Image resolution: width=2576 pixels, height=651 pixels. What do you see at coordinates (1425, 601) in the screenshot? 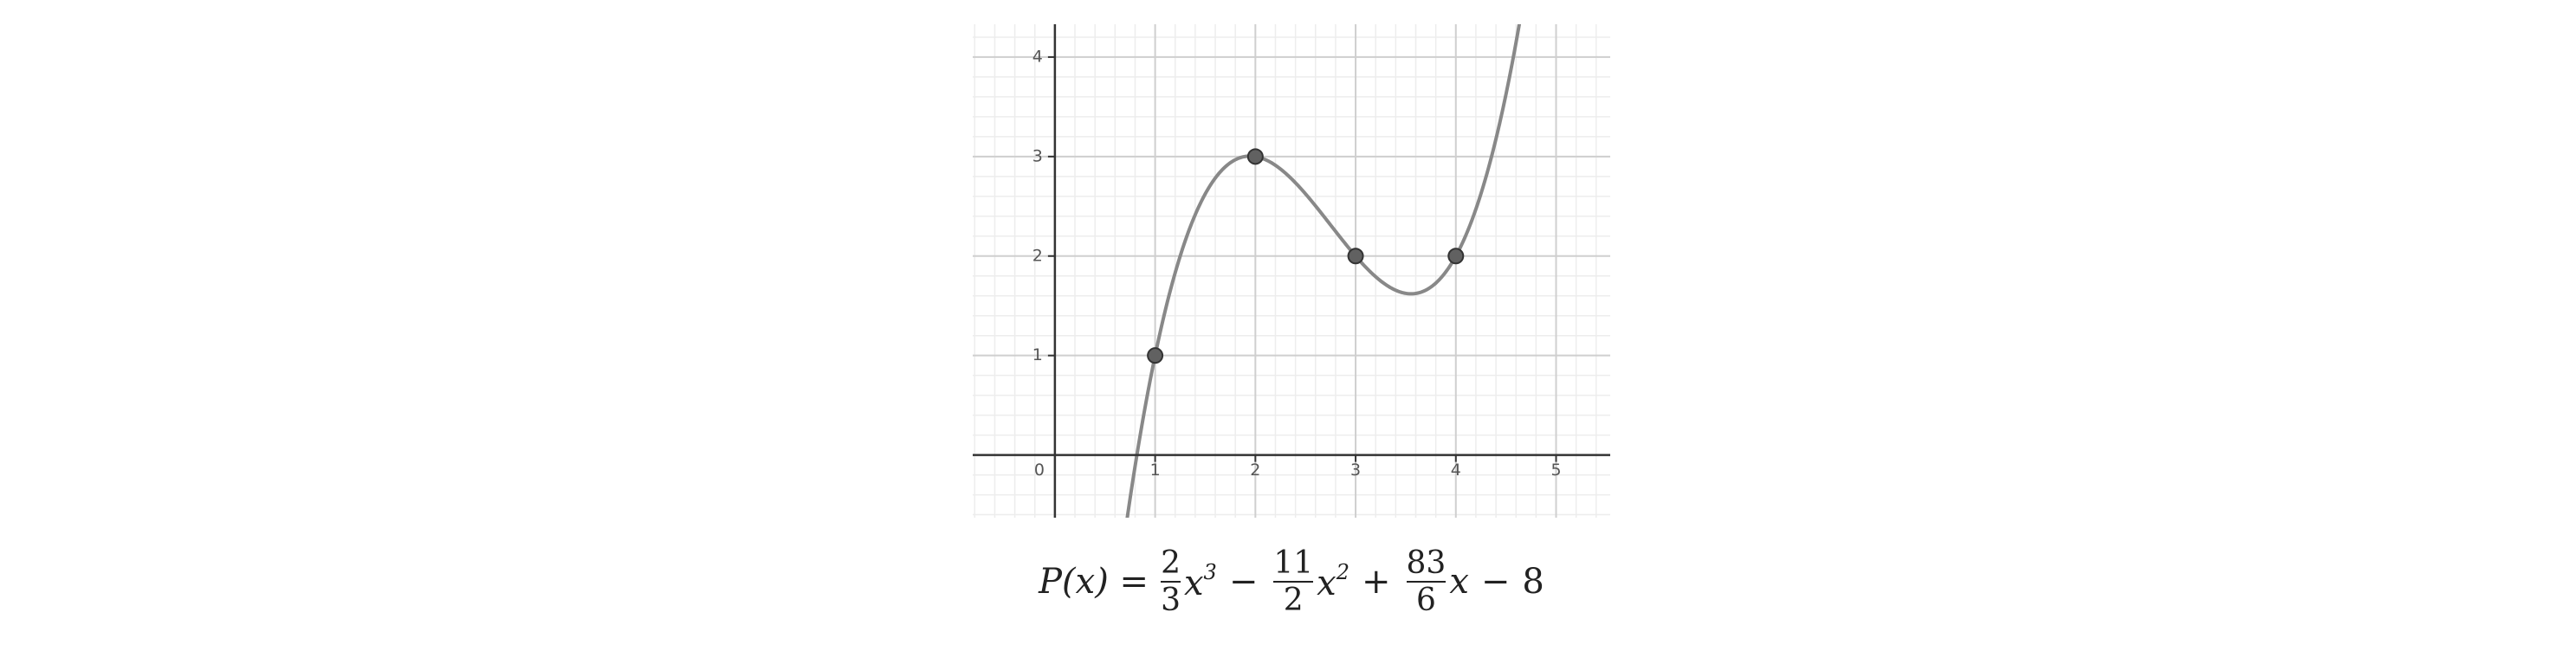
I see `denominator: 6` at bounding box center [1425, 601].